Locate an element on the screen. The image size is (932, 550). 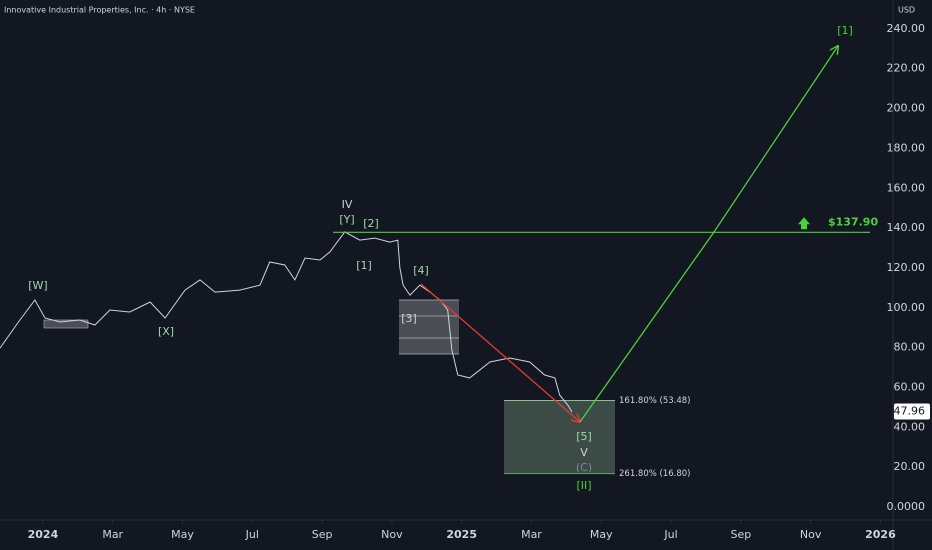
last-price-tag is located at coordinates (912, 411).